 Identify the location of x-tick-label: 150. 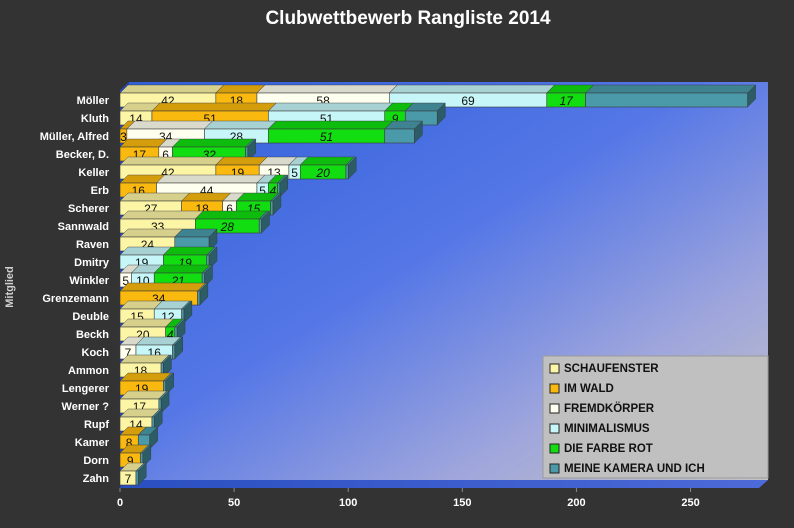
(462, 503).